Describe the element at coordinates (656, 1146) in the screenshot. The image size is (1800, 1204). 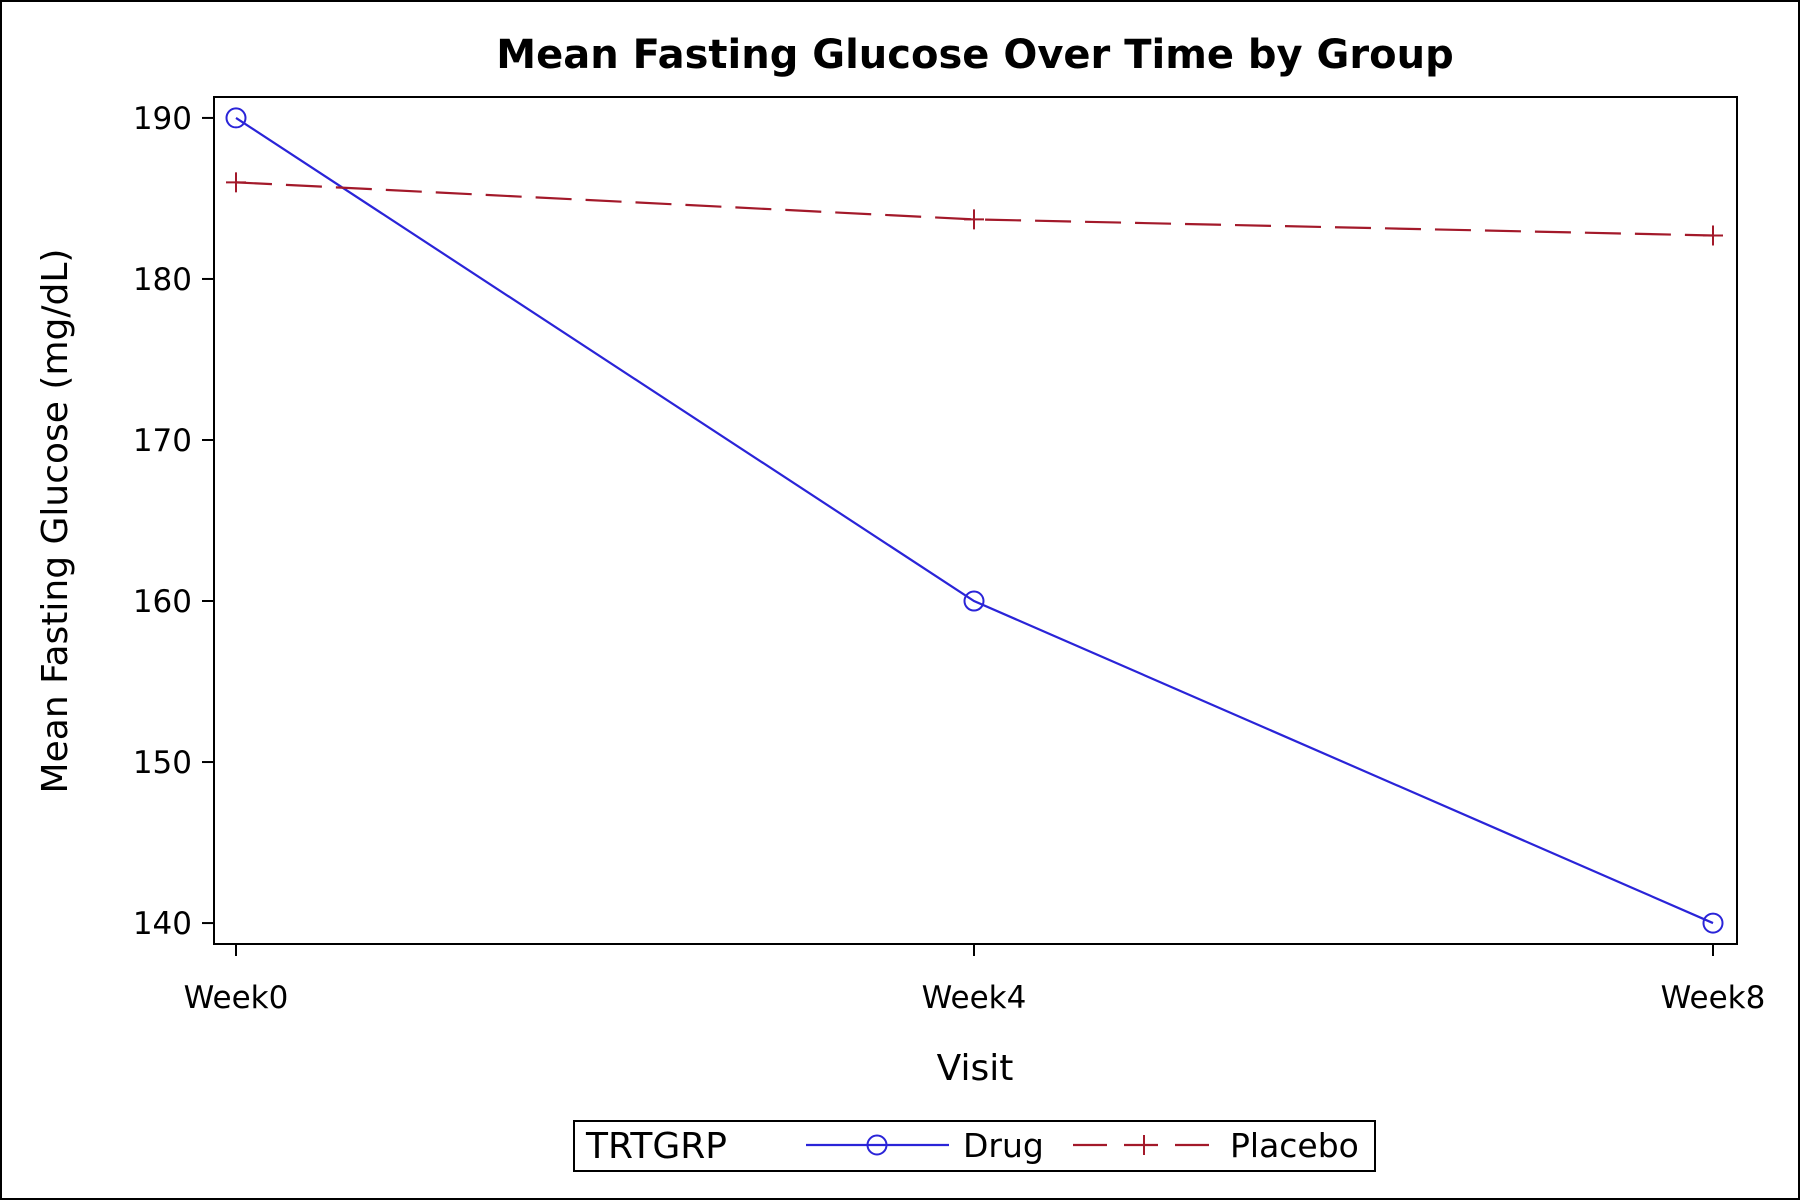
I see `legend-title: TRTGRP` at that location.